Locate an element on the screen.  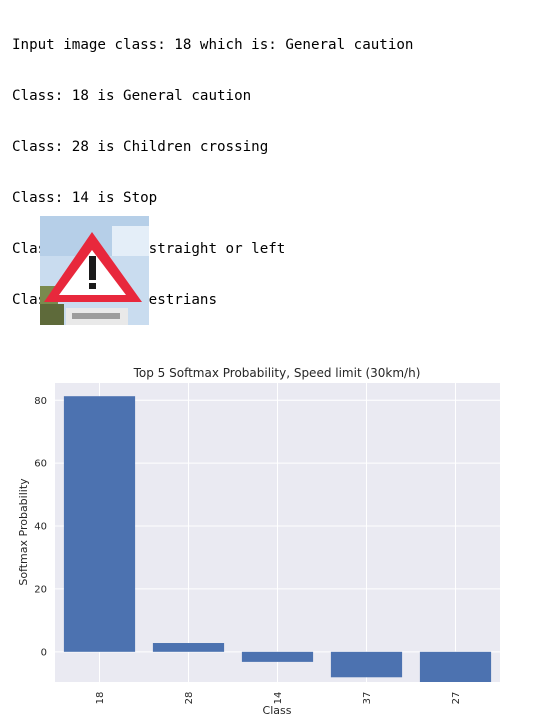
y-axis-label: Softmax Probability is located at coordinates (23, 532).